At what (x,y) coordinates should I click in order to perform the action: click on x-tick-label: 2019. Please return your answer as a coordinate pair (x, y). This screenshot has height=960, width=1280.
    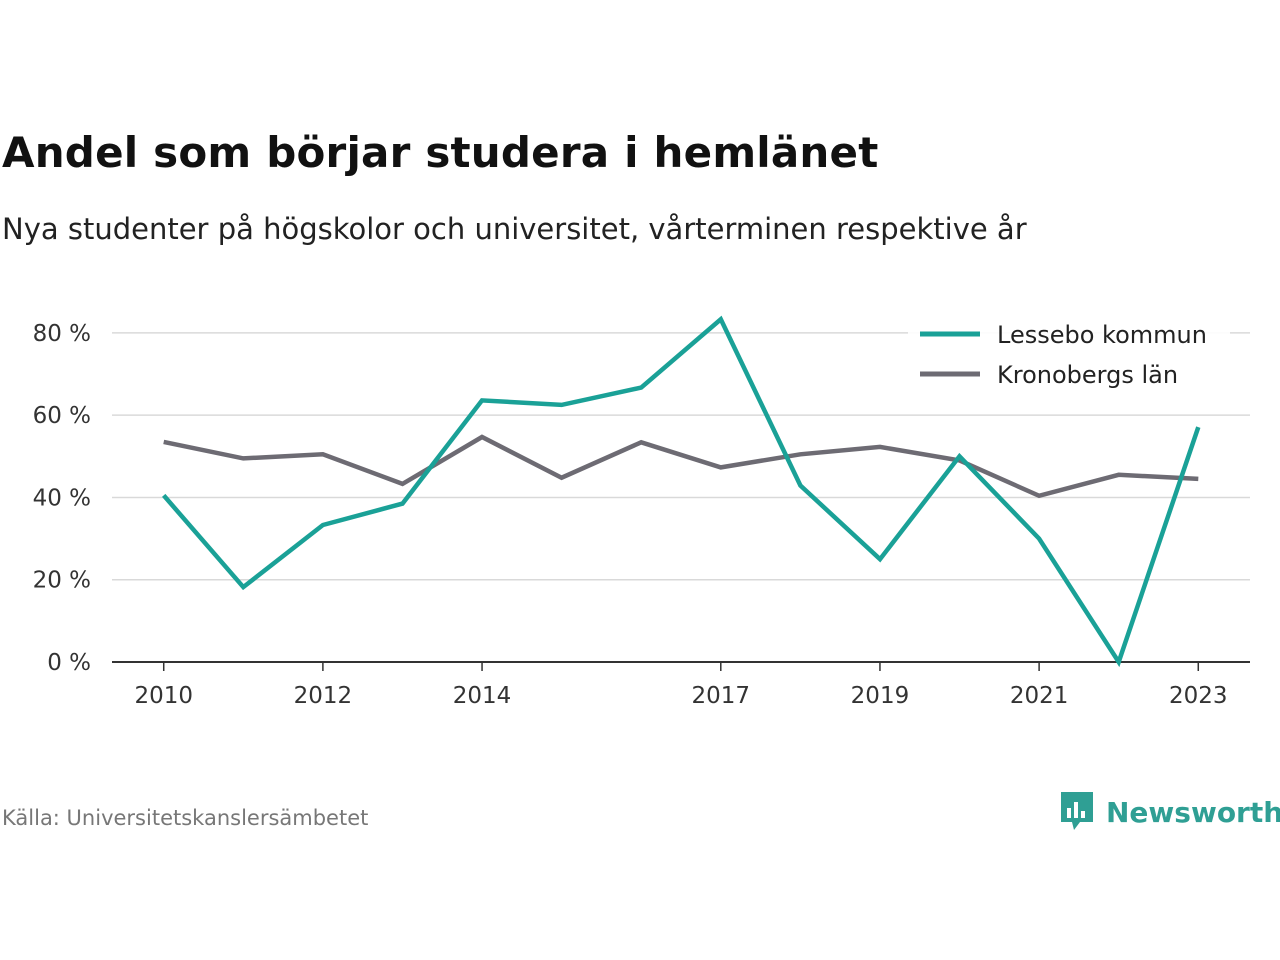
    Looking at the image, I should click on (880, 696).